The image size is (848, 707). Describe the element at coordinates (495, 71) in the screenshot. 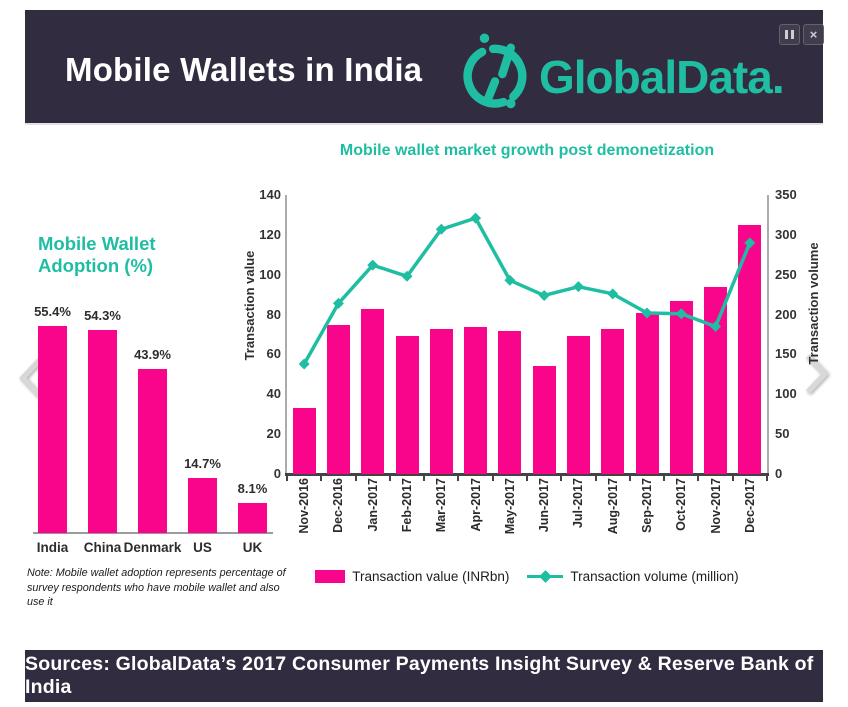

I see `globaldata-logo-icon` at that location.